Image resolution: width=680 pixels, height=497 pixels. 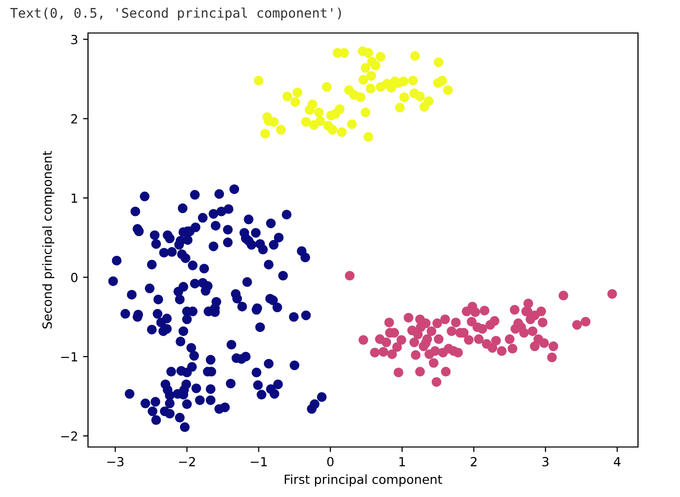 I want to click on y-tick-label: 3, so click(x=74, y=39).